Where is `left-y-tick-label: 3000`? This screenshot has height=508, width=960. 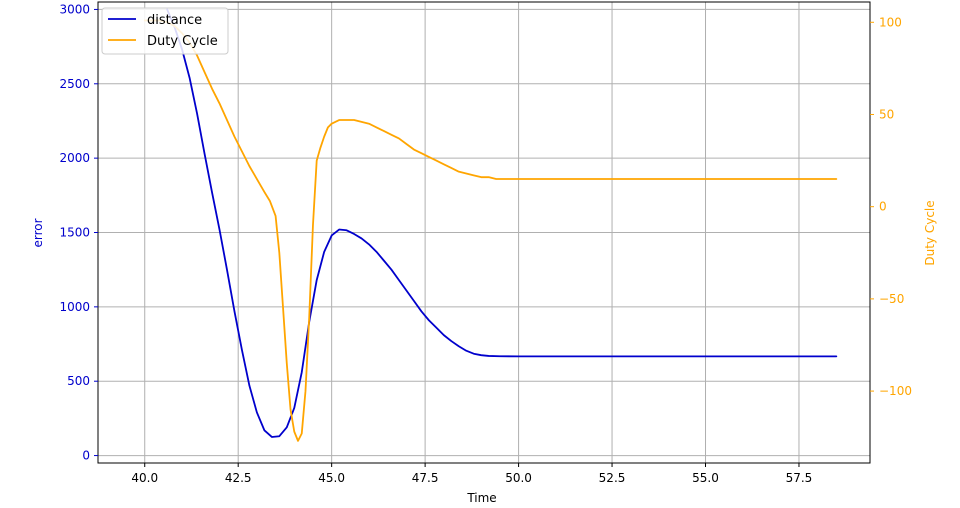
left-y-tick-label: 3000 is located at coordinates (74, 9).